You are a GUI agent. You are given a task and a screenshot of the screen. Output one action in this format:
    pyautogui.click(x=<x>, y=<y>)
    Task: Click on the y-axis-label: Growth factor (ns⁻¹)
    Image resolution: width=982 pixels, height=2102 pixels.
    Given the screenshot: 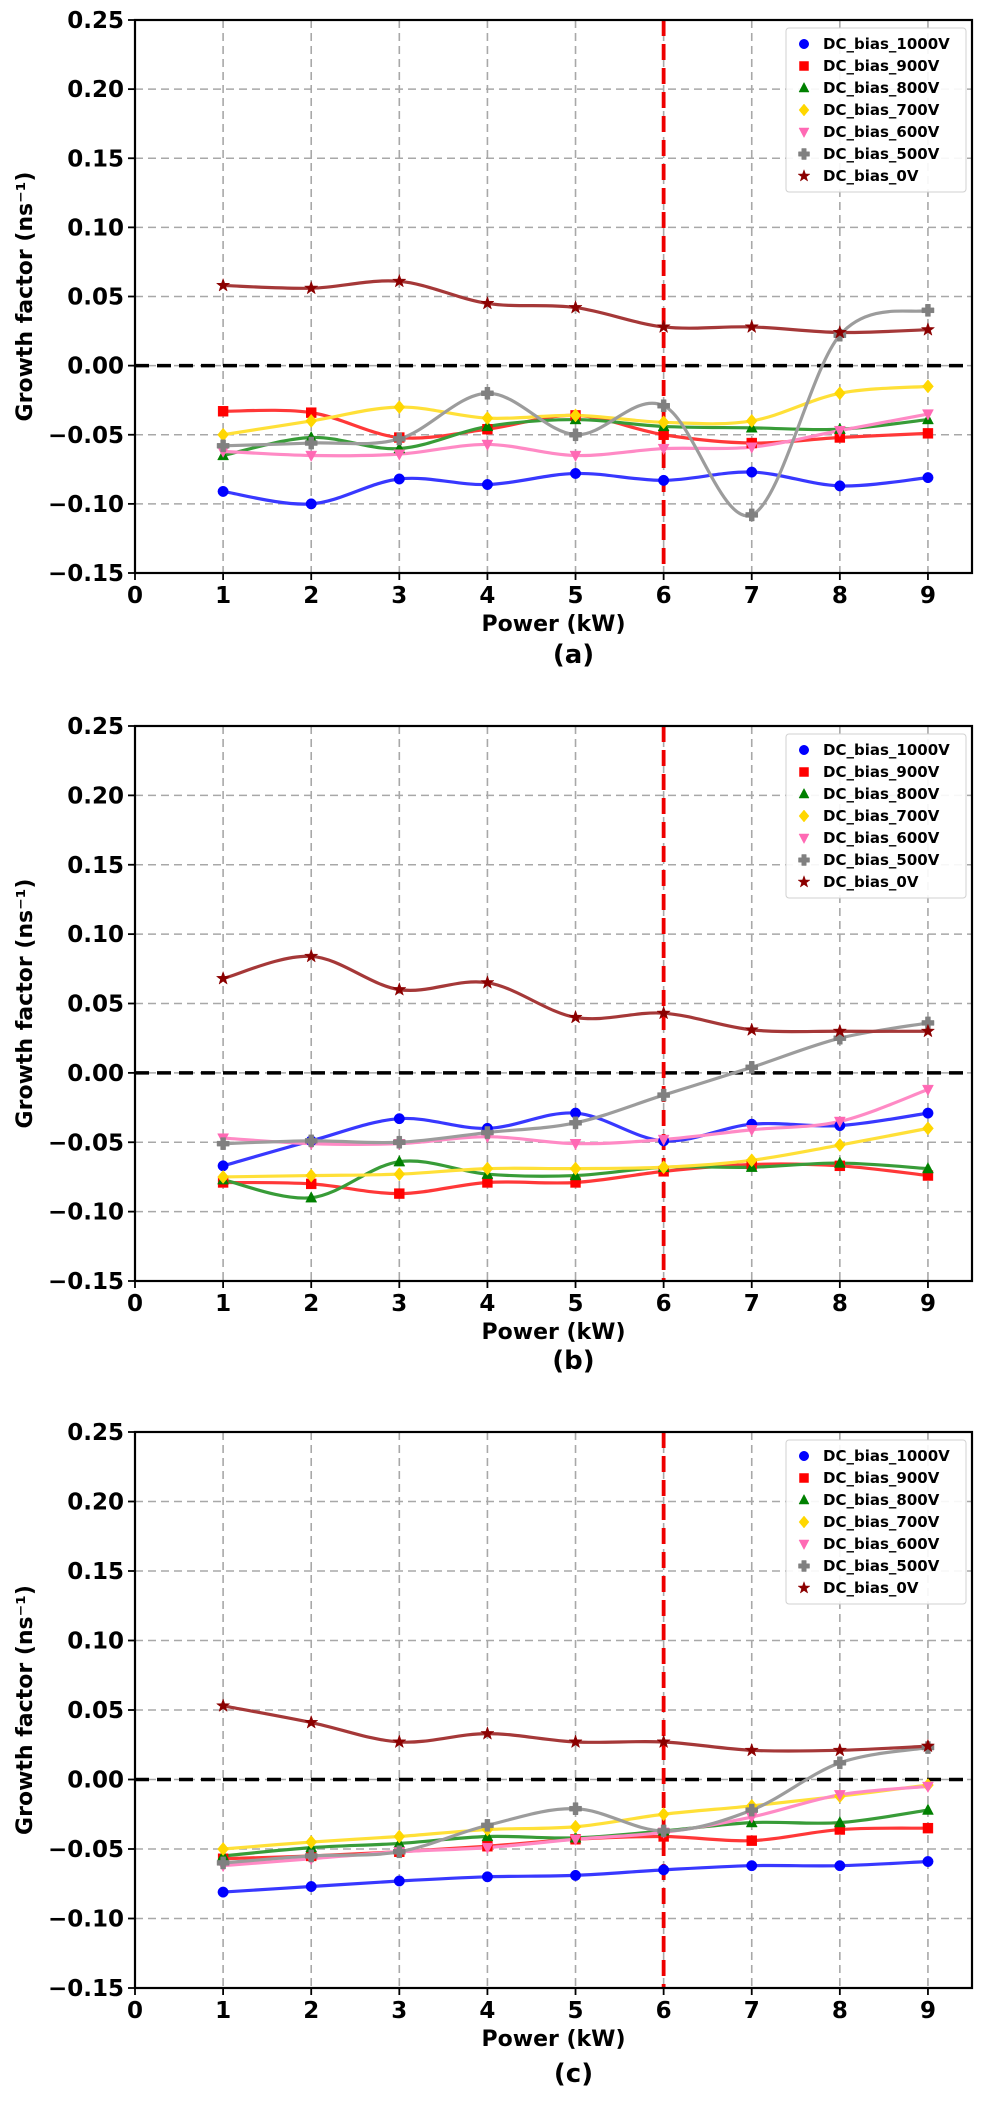 What is the action you would take?
    pyautogui.click(x=25, y=1004)
    